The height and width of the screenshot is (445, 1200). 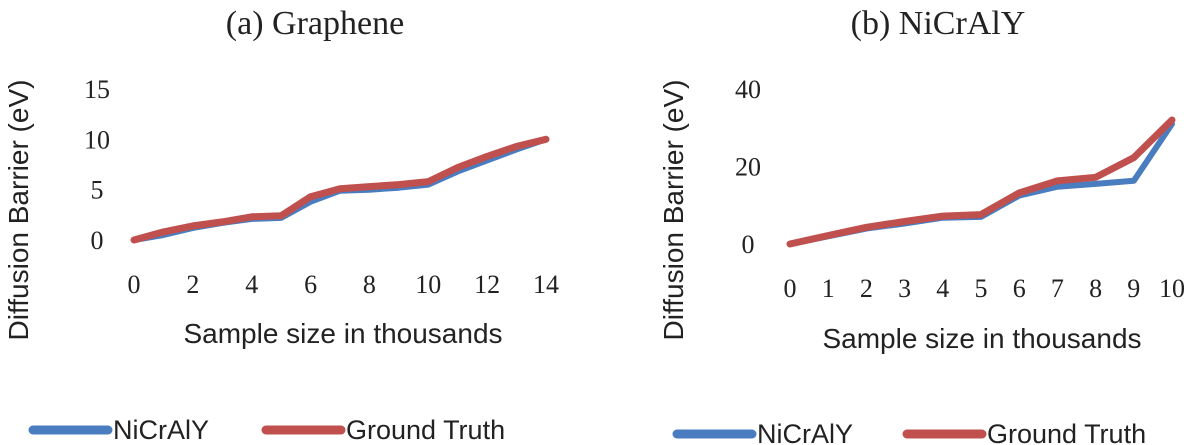 I want to click on panel-a-legend-label-ground-truth: Ground Truth, so click(x=425, y=430).